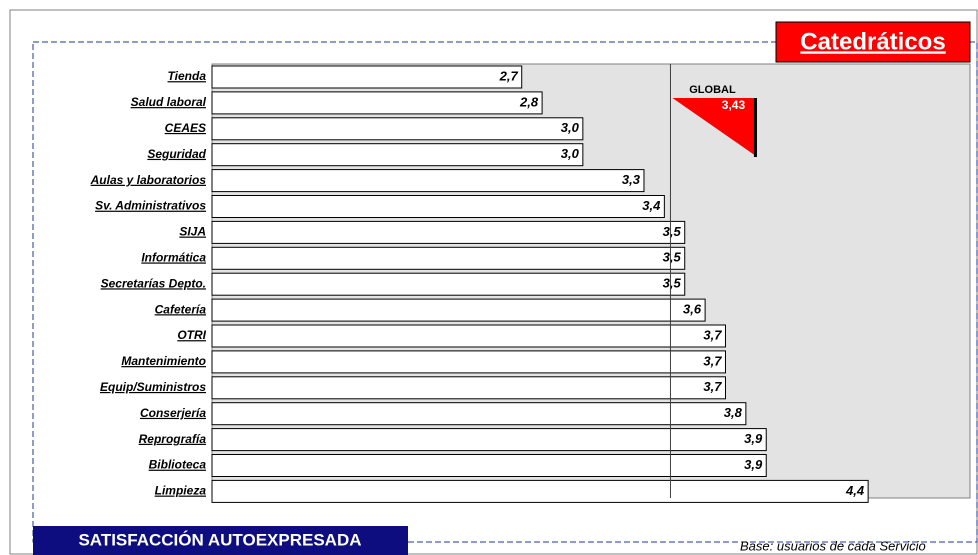 The height and width of the screenshot is (555, 978). What do you see at coordinates (734, 105) in the screenshot?
I see `reference-value: 3,43` at bounding box center [734, 105].